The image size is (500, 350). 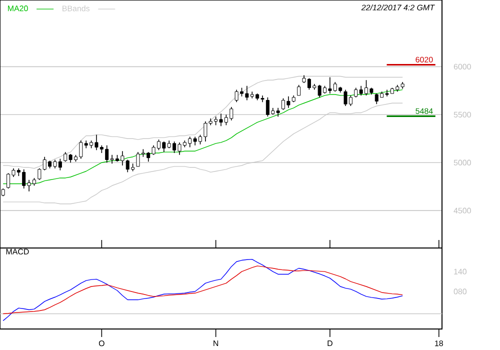 I want to click on candlestick, so click(x=299, y=90).